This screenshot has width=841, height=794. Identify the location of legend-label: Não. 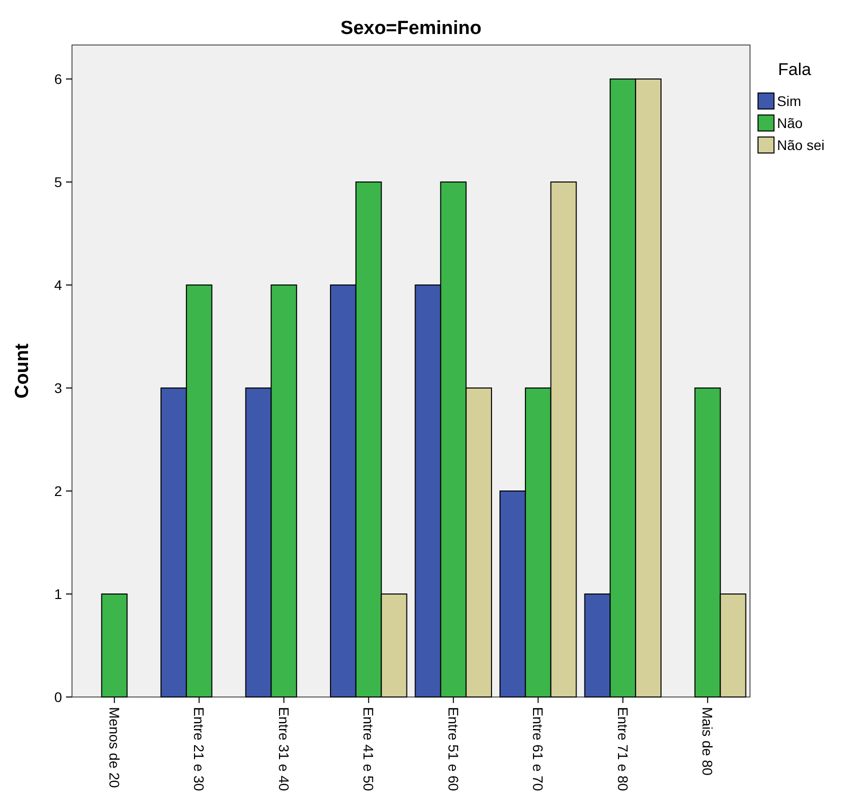
(790, 123).